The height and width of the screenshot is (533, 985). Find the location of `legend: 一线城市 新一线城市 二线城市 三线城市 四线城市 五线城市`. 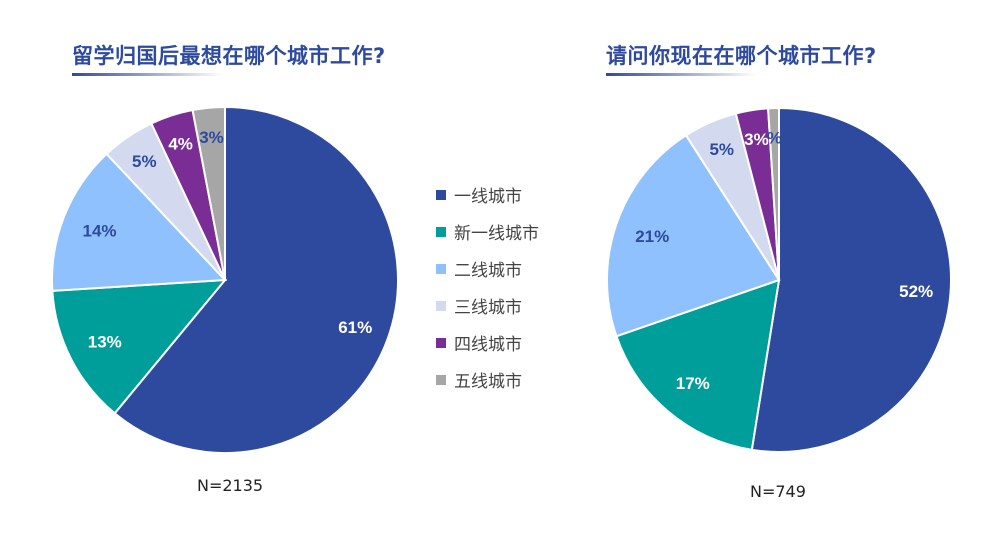

legend: 一线城市 新一线城市 二线城市 三线城市 四线城市 五线城市 is located at coordinates (487, 287).